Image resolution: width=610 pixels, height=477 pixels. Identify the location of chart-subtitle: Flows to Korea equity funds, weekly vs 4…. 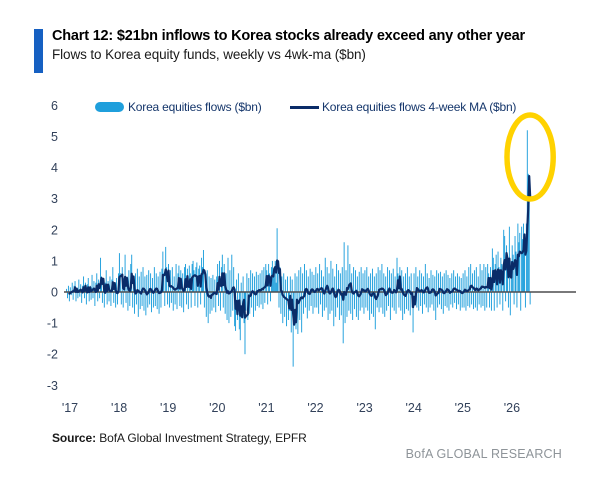
(209, 54).